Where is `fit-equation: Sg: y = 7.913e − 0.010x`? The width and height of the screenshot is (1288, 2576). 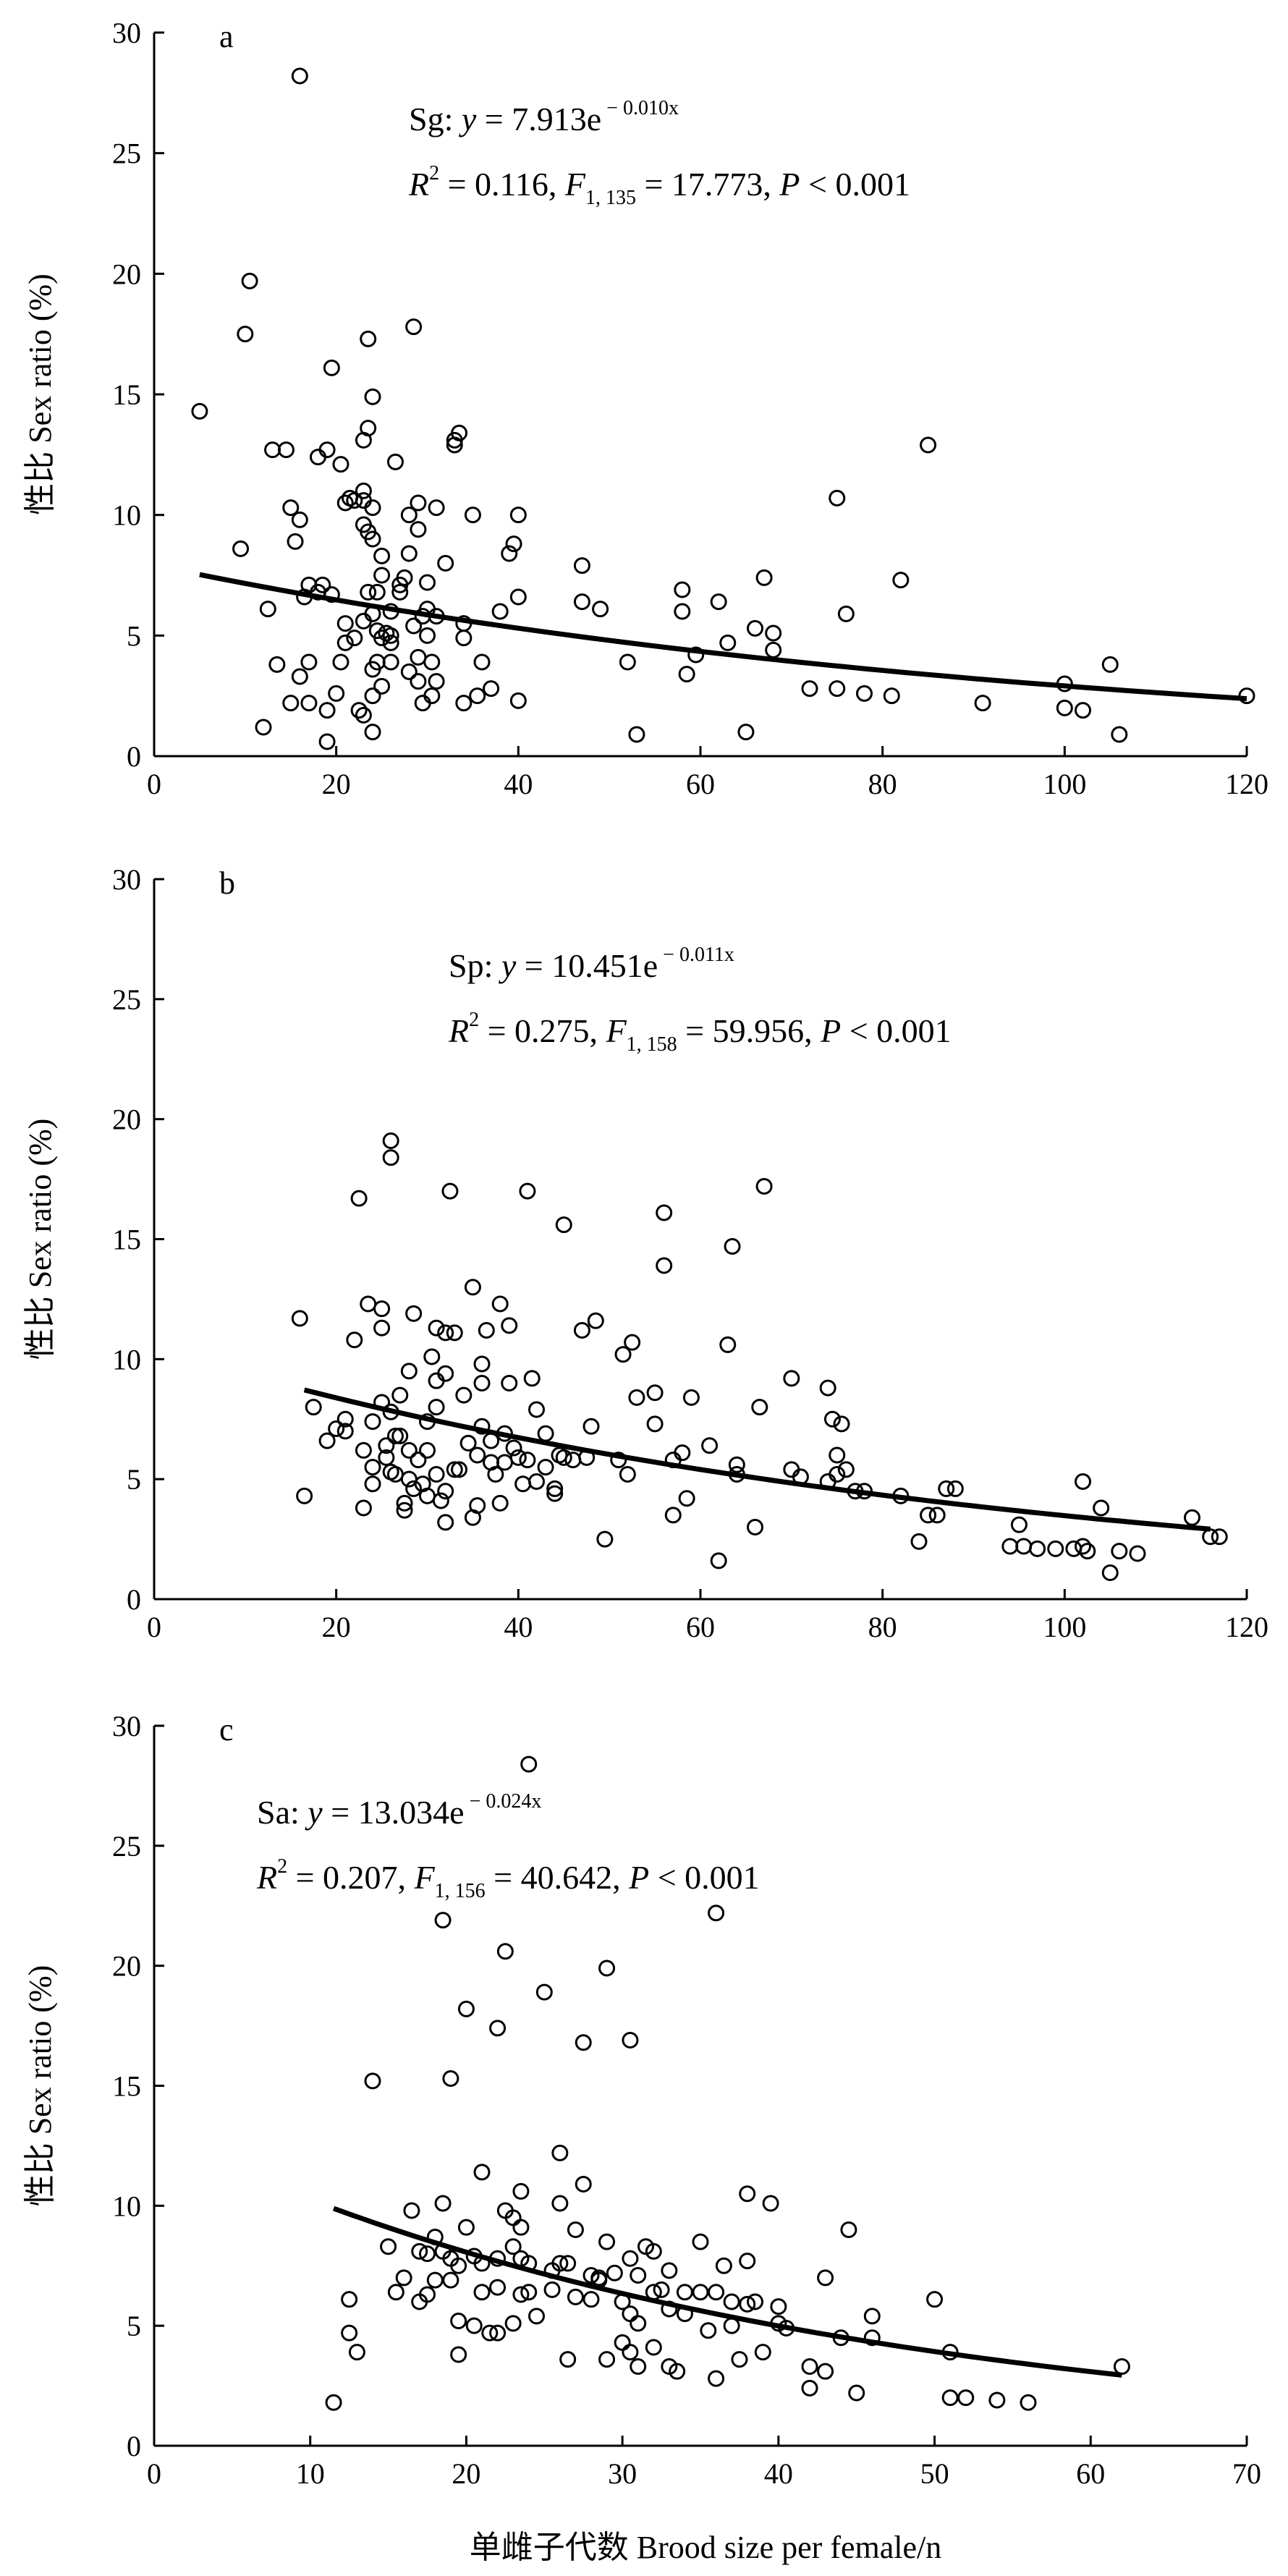
fit-equation: Sg: y = 7.913e − 0.010x is located at coordinates (544, 117).